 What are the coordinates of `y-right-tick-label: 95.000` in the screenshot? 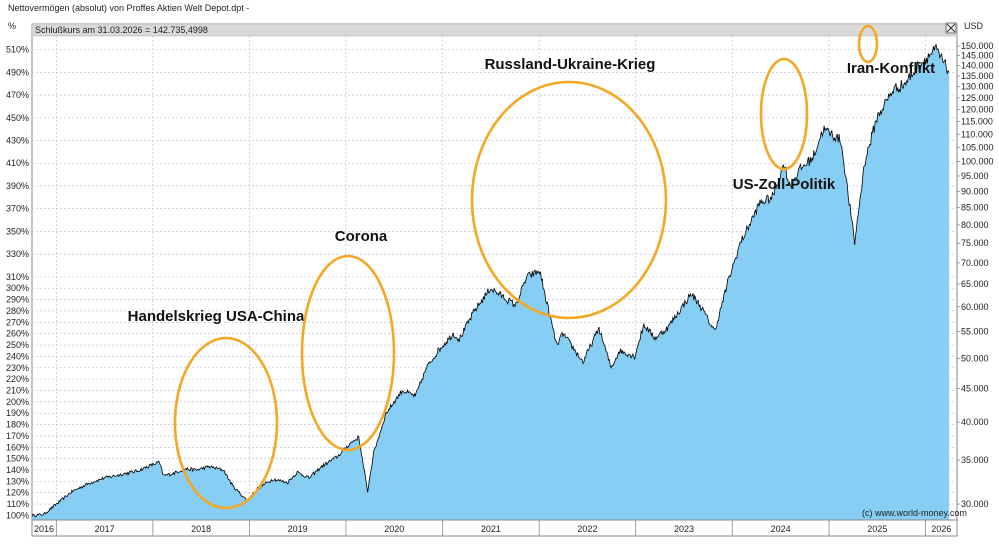 It's located at (975, 176).